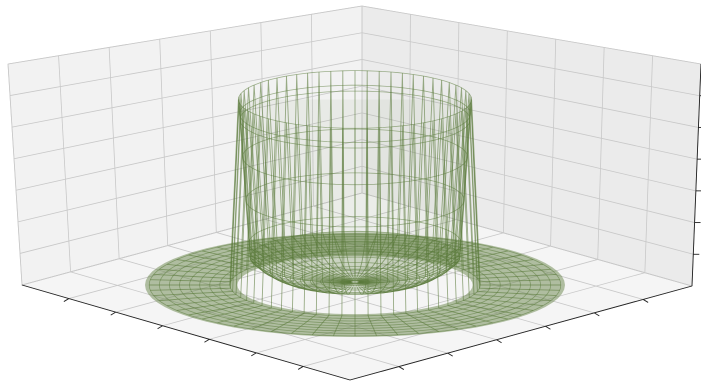 The image size is (701, 383). I want to click on z-axis-line, so click(696, 175).